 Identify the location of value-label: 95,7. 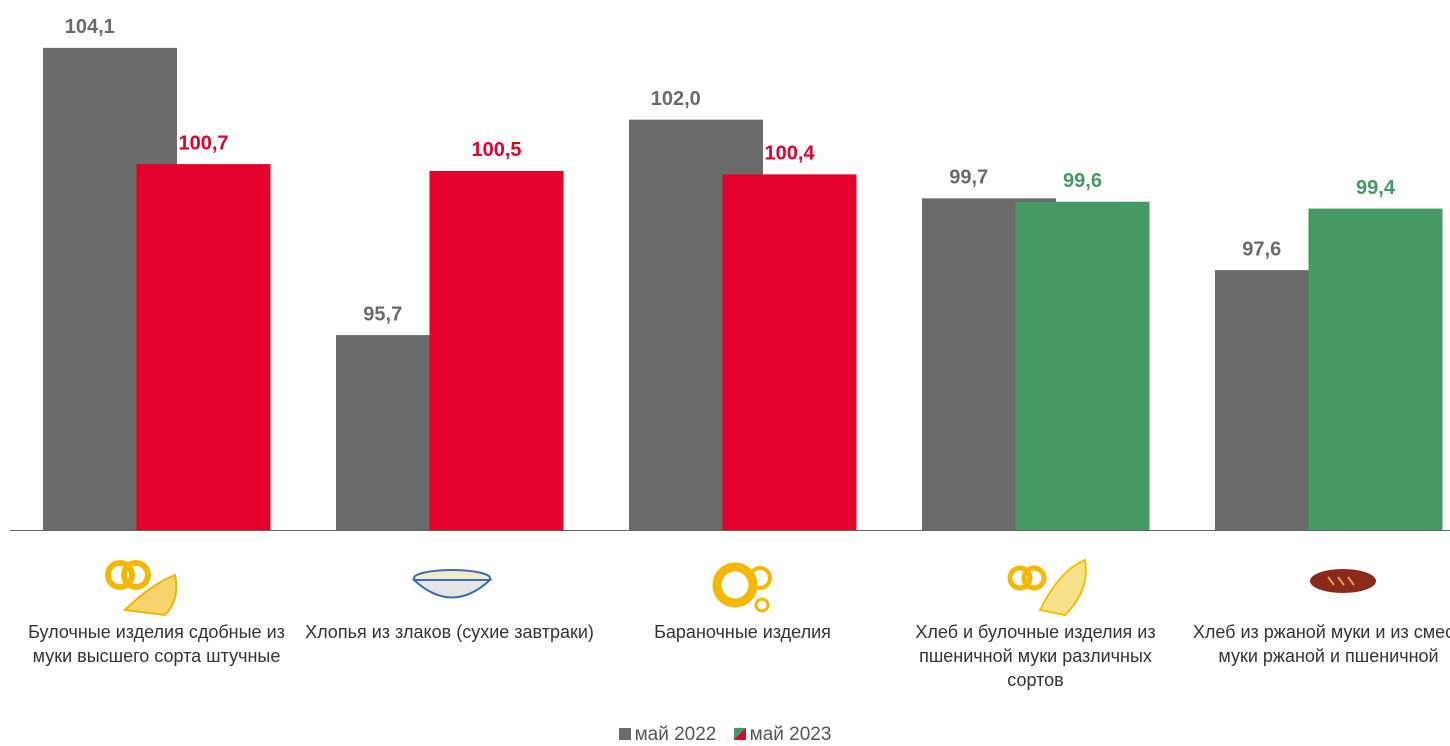
(382, 314).